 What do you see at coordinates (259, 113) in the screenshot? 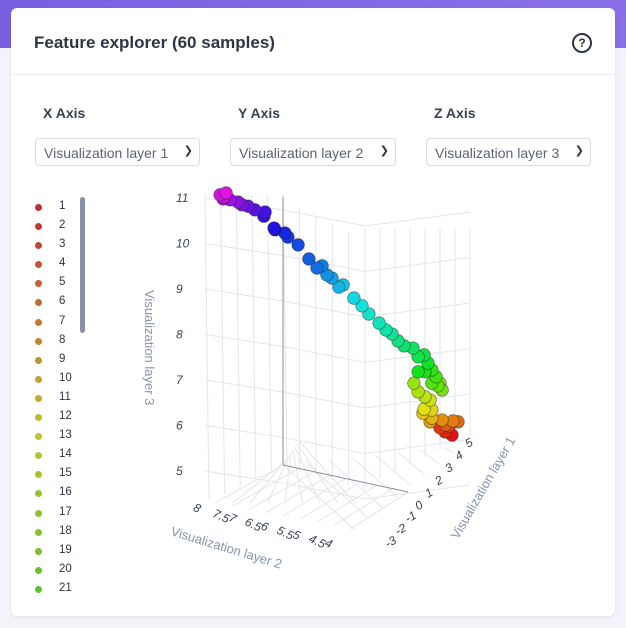
I see `y-axis-label: Y Axis` at bounding box center [259, 113].